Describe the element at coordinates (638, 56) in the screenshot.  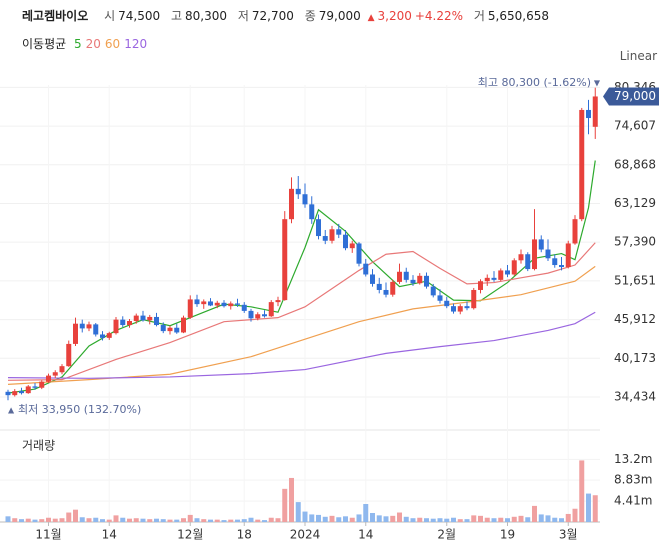
I see `scale-toggle: Linear` at that location.